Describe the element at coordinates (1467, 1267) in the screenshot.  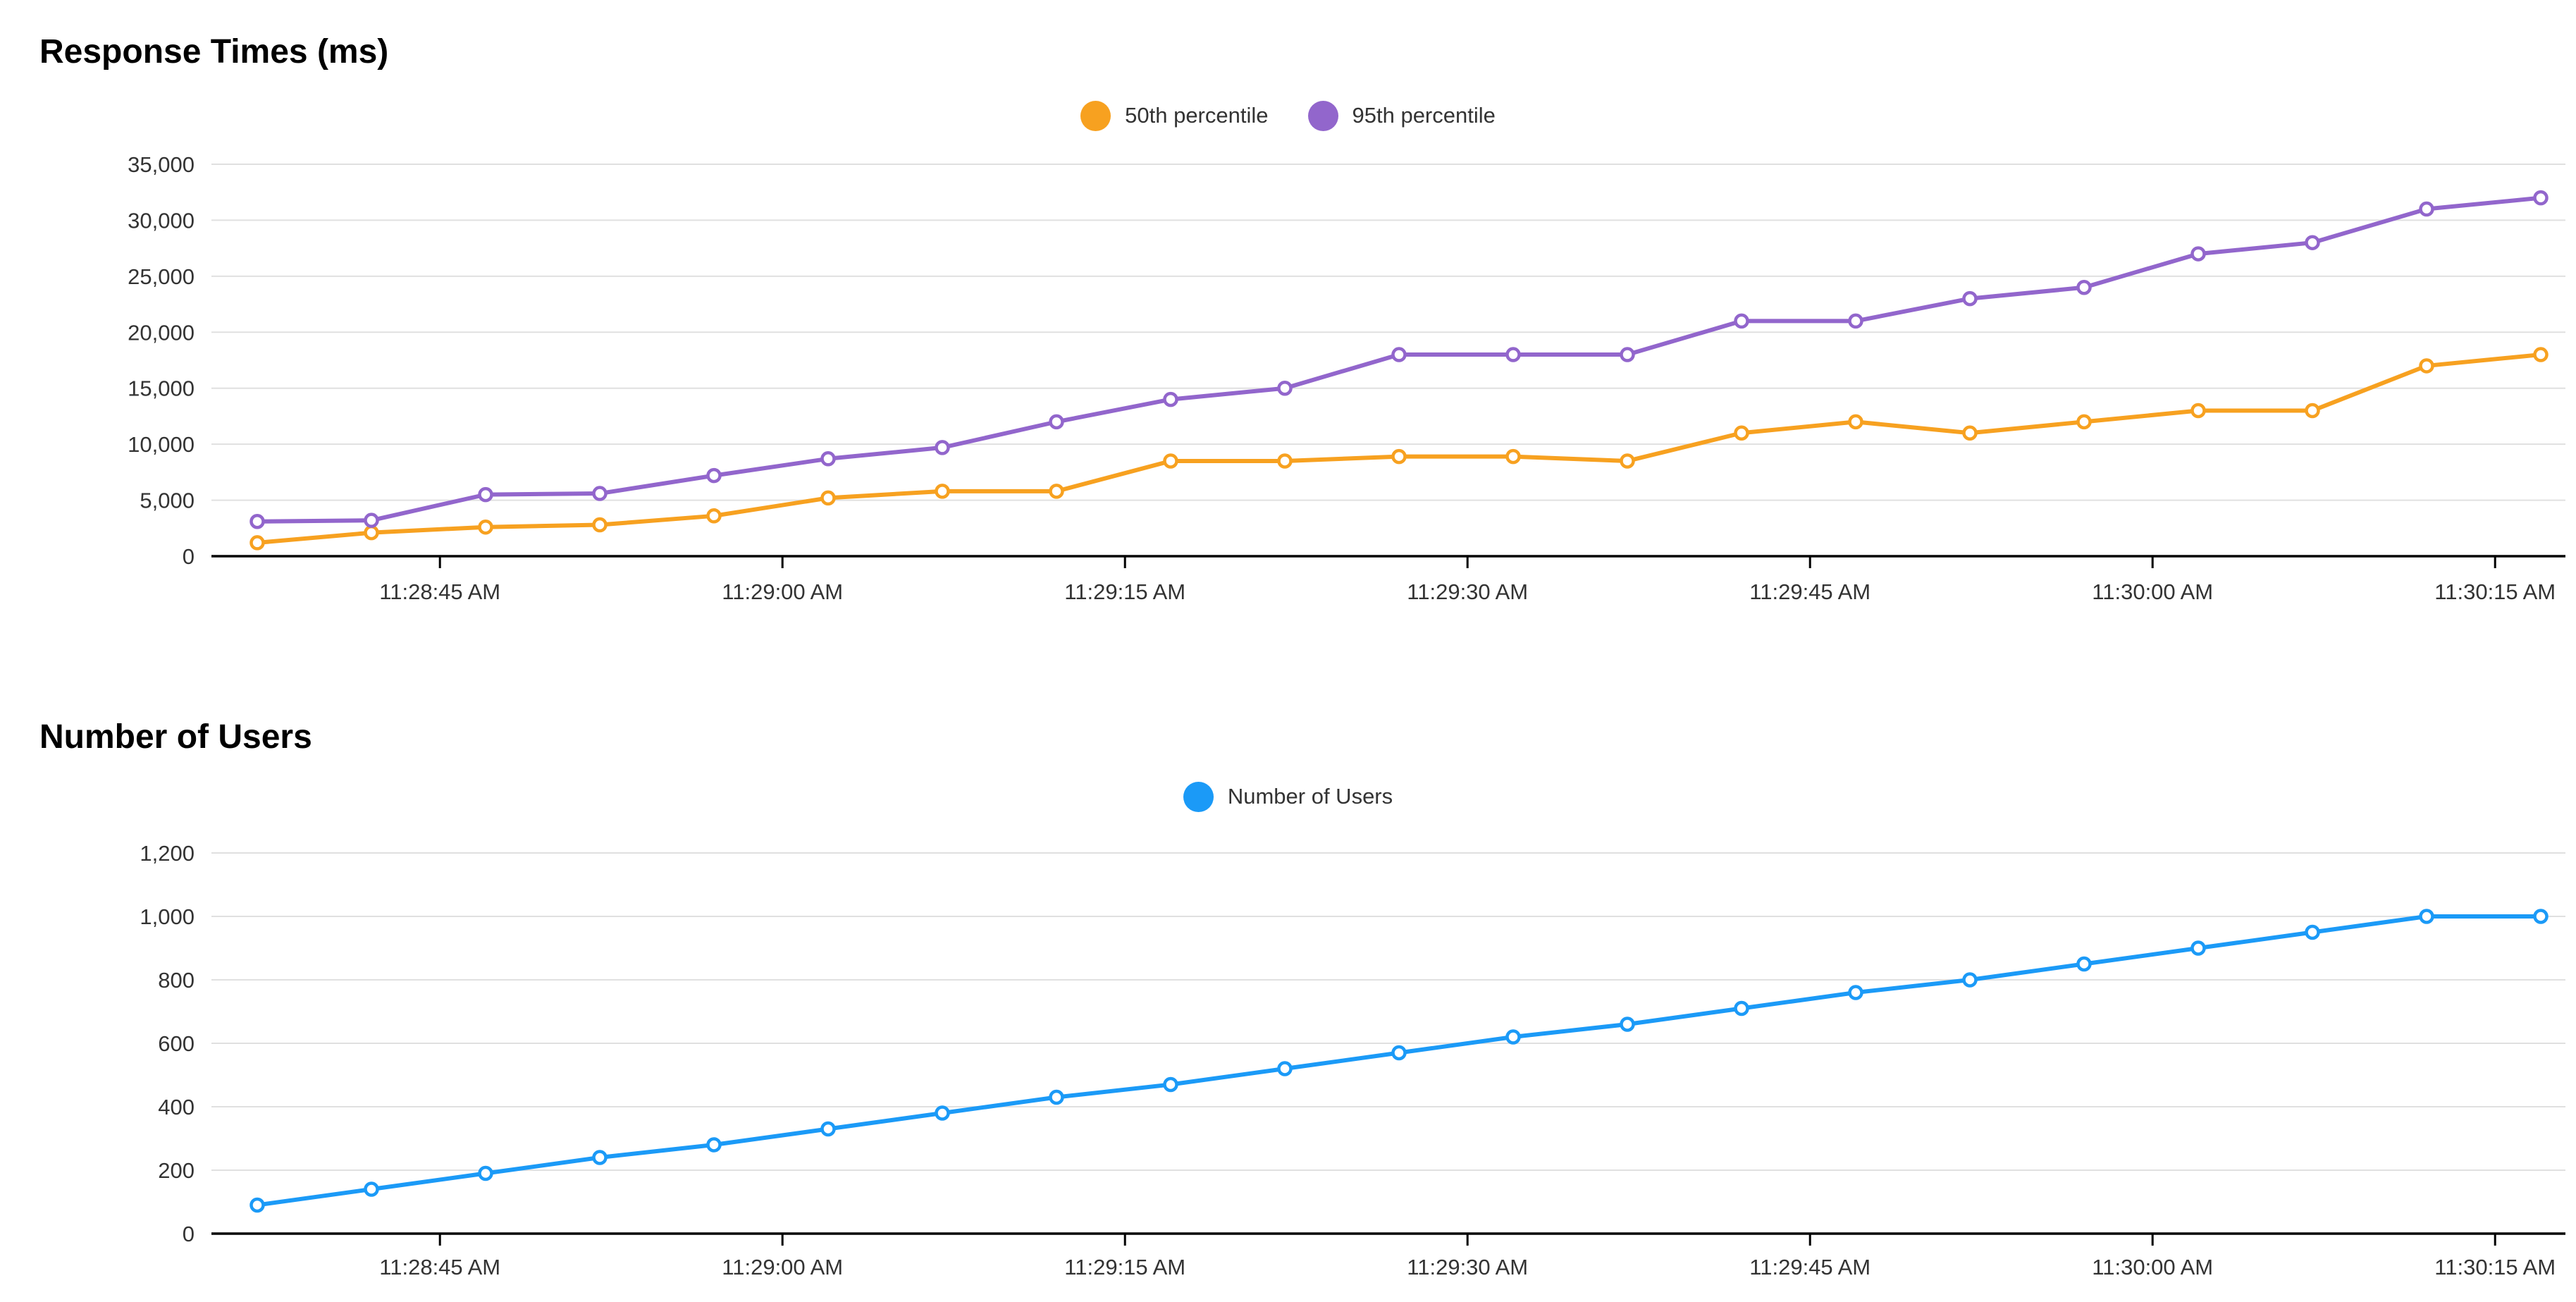
I see `x-axis-tick-label: 11:29:30 AM` at that location.